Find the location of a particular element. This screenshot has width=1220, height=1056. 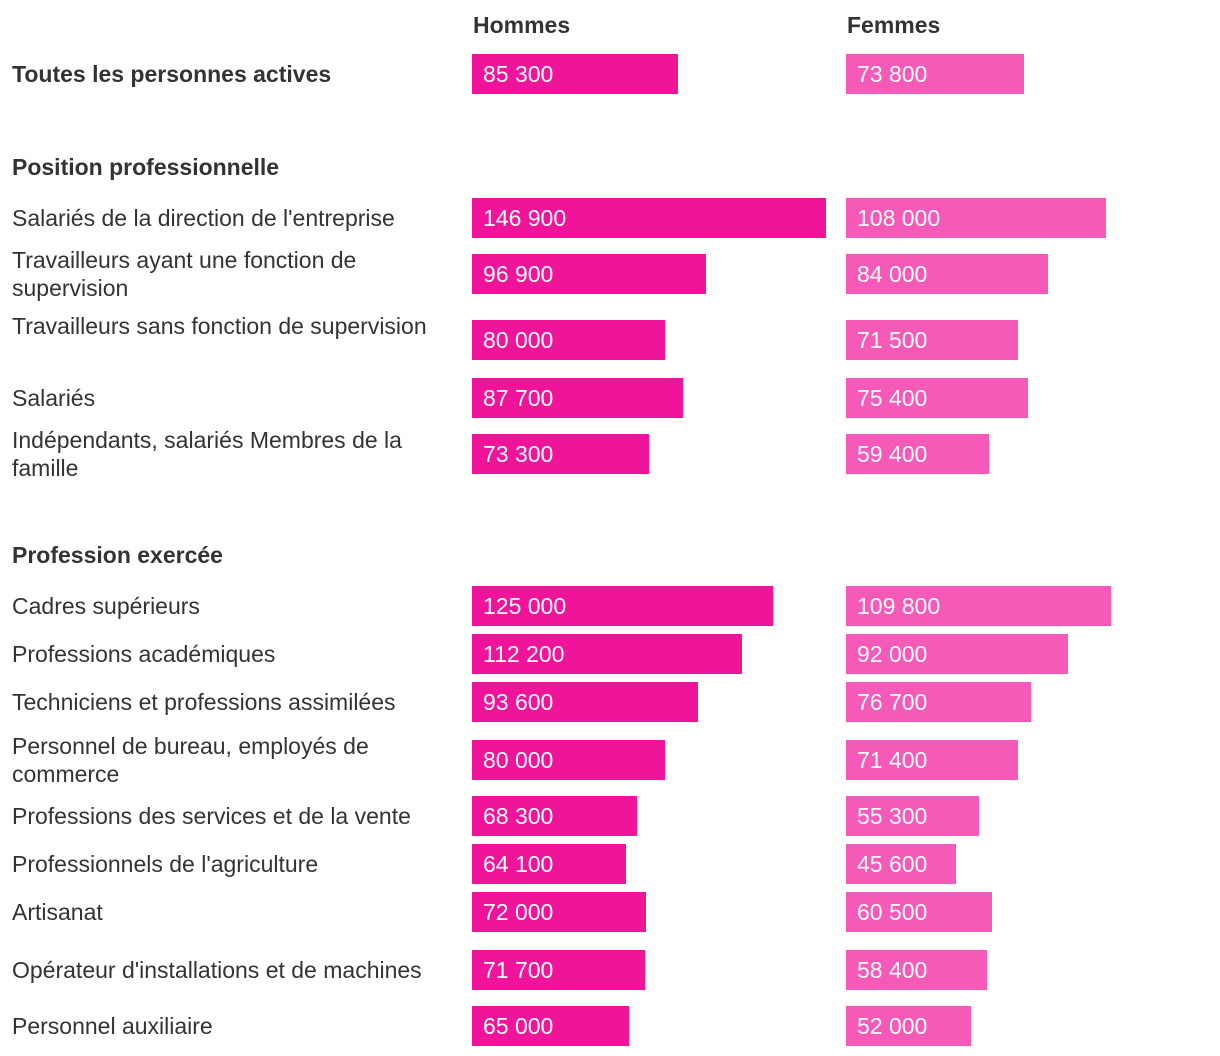

bar-femmes: 75 400 is located at coordinates (937, 398).